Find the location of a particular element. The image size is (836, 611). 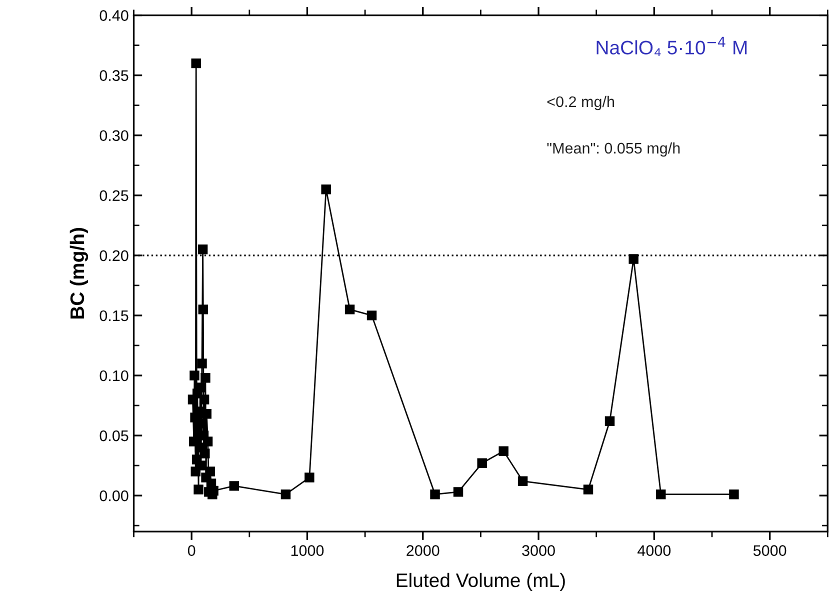

x-tick-label: 2000 is located at coordinates (423, 550).